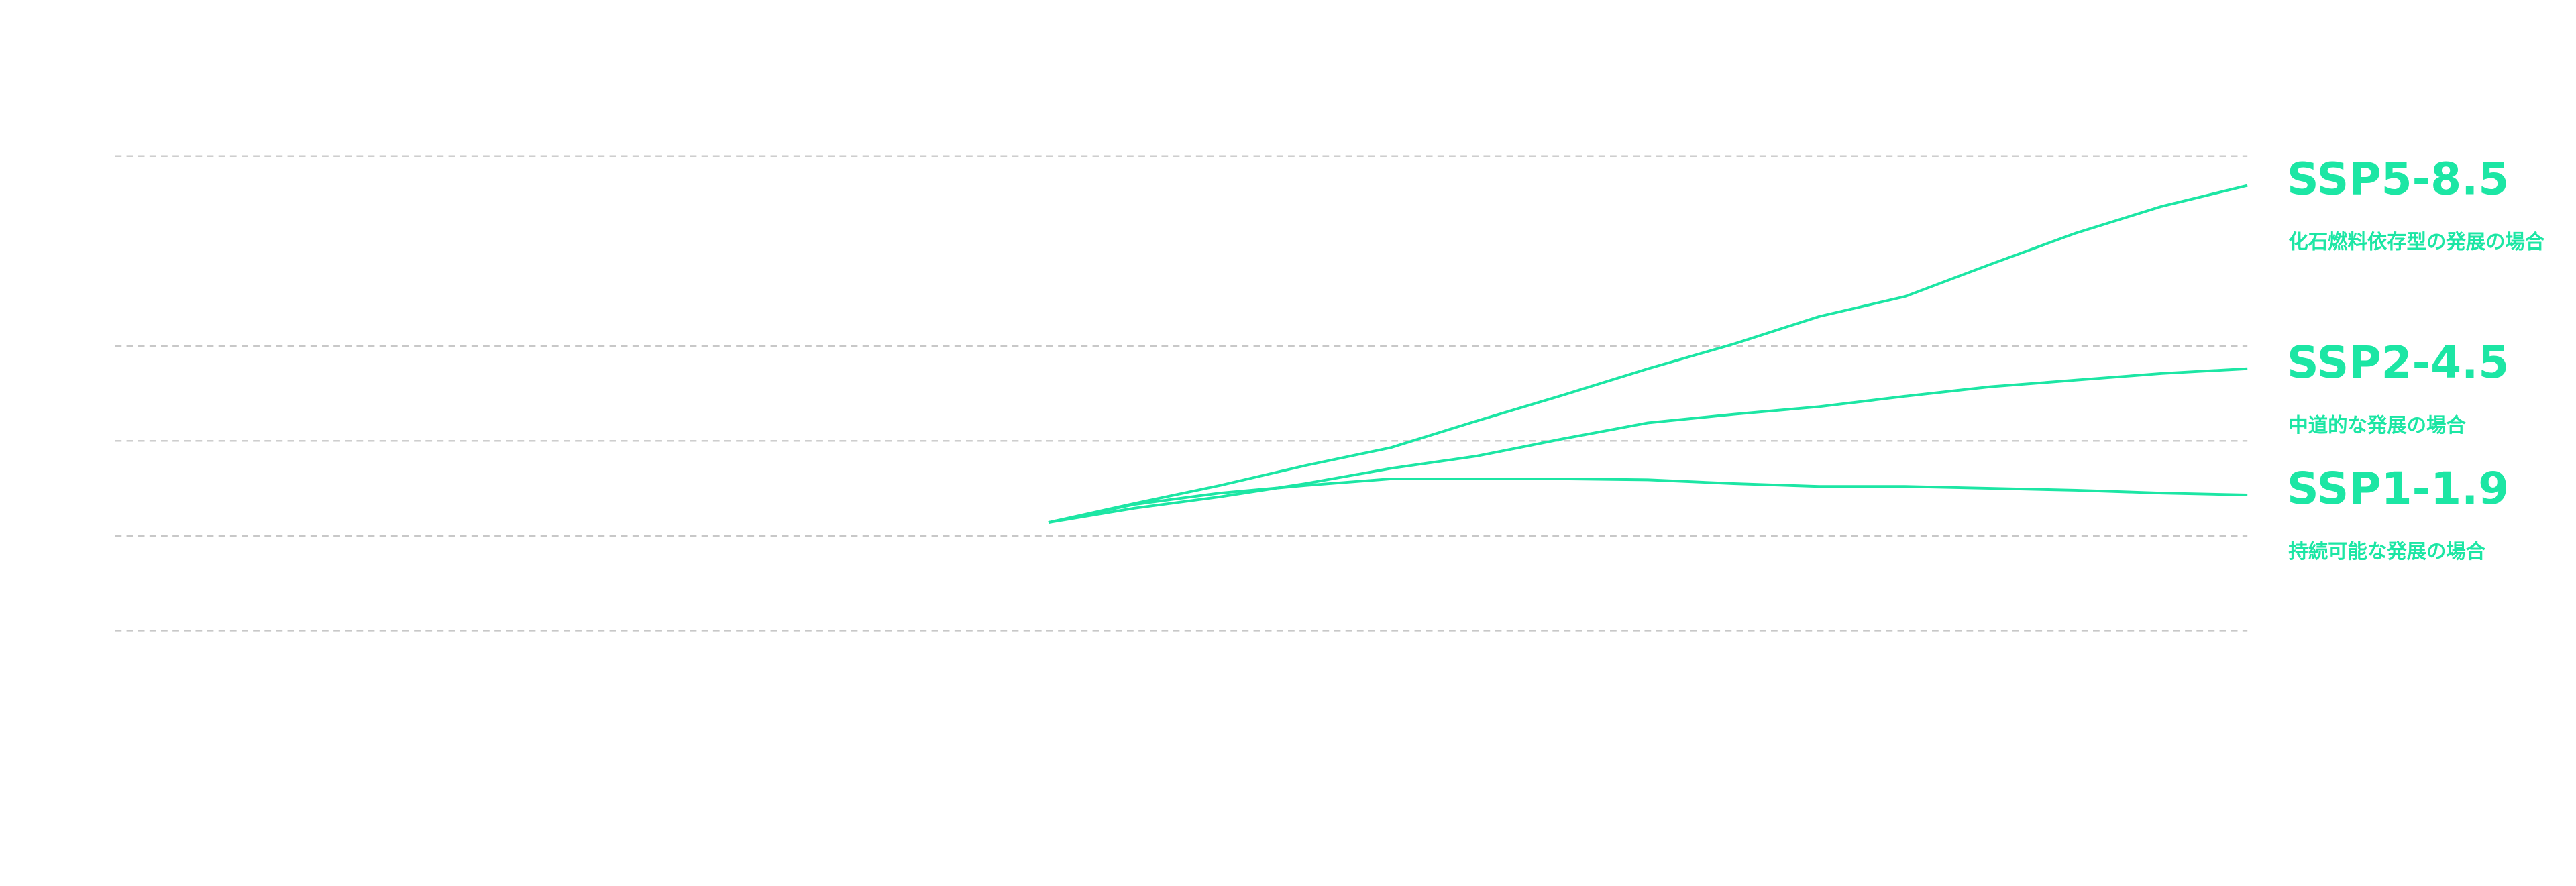 Image resolution: width=2576 pixels, height=886 pixels. I want to click on series-label: SSP2-4.5, so click(2398, 362).